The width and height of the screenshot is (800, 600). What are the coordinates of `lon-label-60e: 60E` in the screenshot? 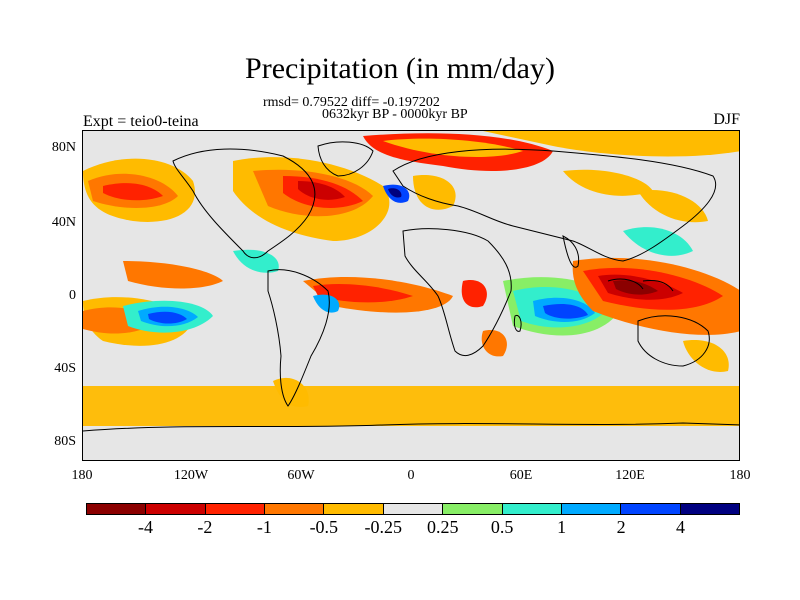 It's located at (521, 475).